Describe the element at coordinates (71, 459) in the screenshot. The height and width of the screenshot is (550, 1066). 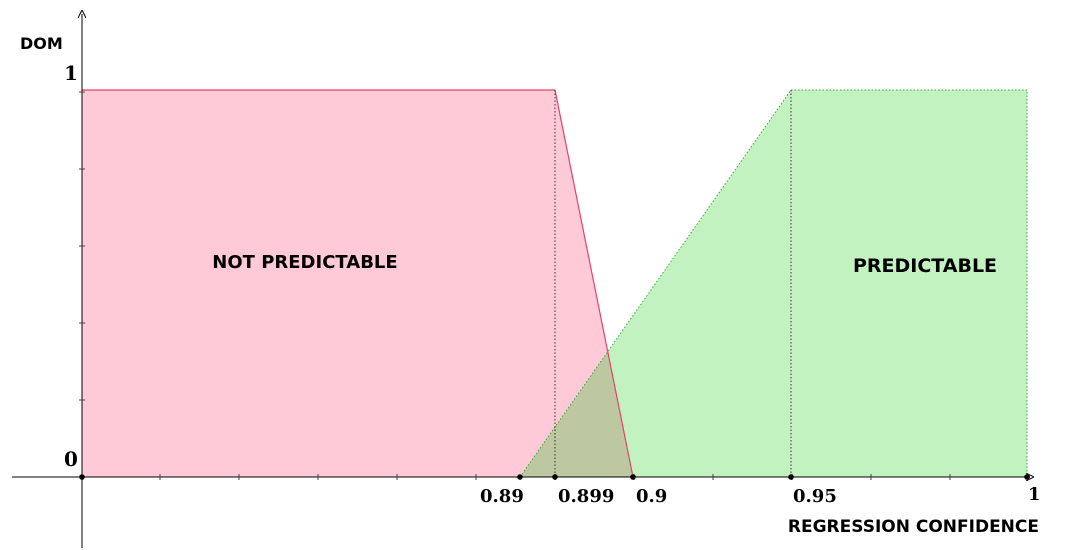
I see `y-tick-label: 0` at that location.